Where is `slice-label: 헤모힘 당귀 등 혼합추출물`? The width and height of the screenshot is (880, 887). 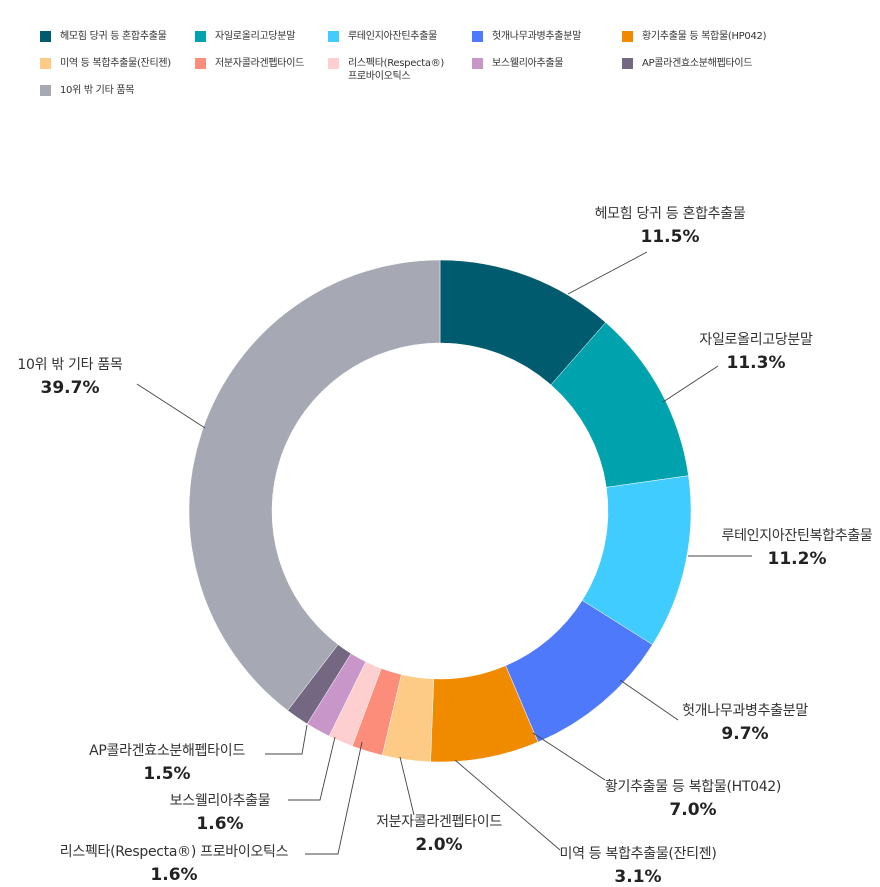
slice-label: 헤모힘 당귀 등 혼합추출물 is located at coordinates (670, 214).